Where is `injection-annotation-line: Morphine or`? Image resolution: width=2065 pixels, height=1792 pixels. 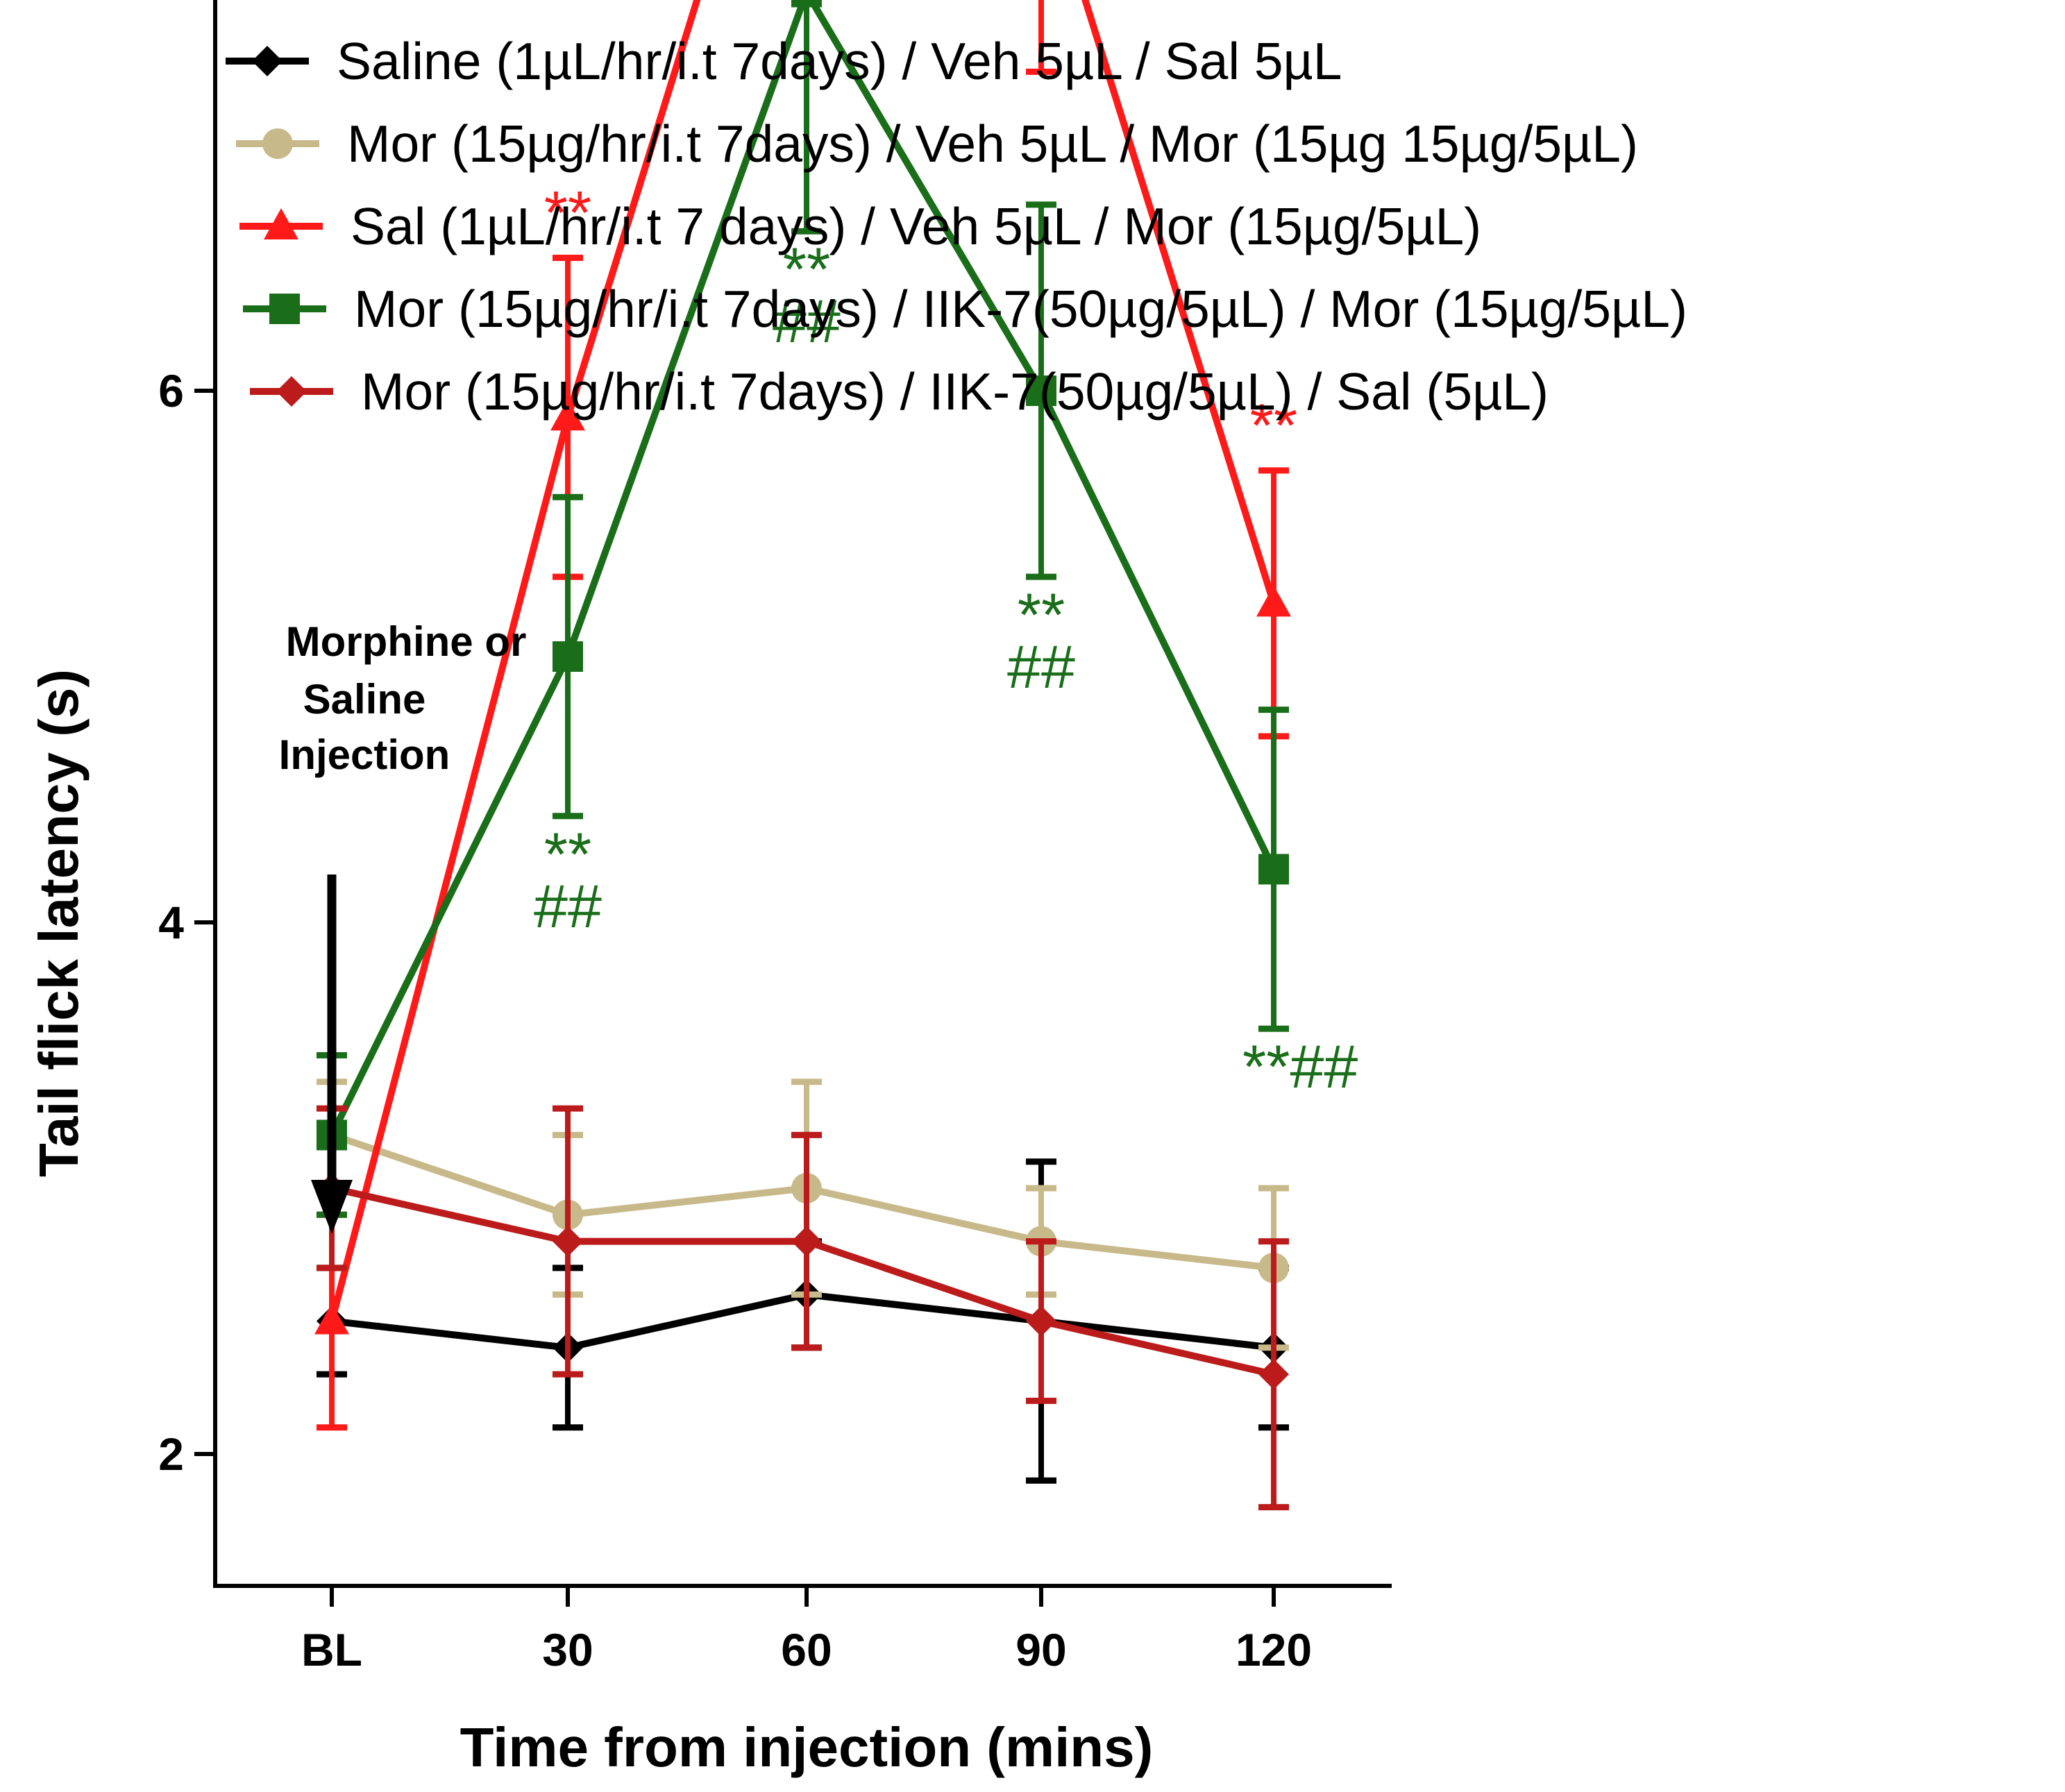 injection-annotation-line: Morphine or is located at coordinates (406, 641).